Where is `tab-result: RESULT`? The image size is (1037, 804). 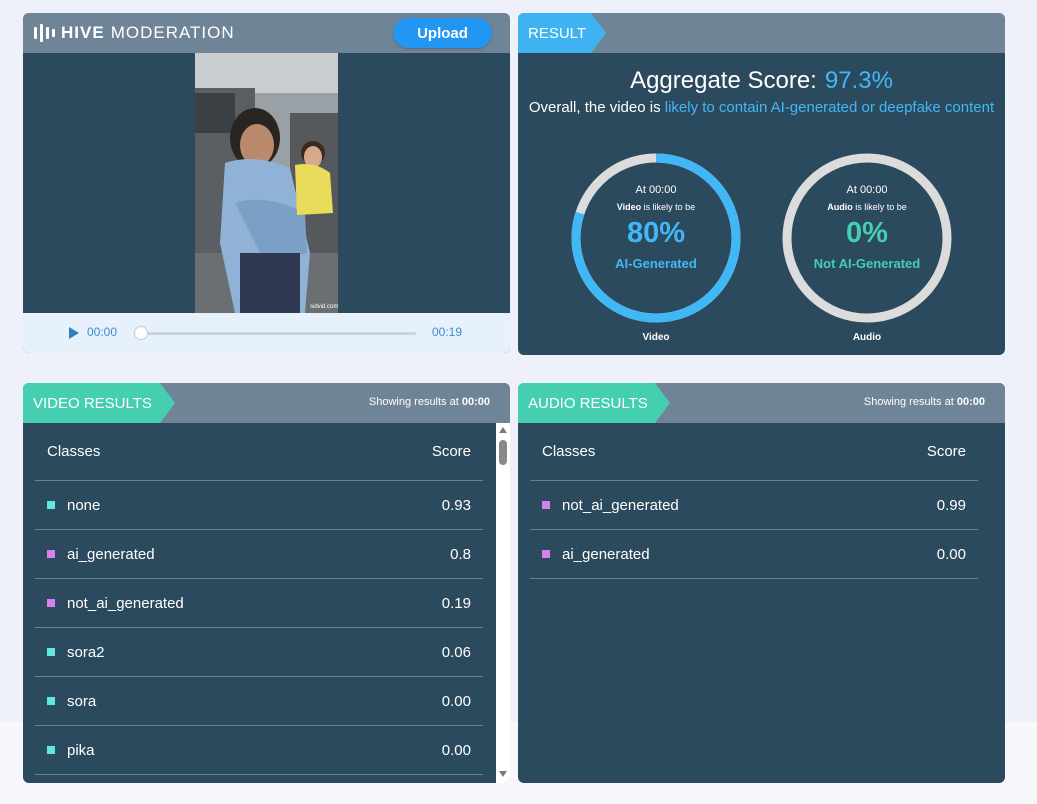 tab-result: RESULT is located at coordinates (554, 33).